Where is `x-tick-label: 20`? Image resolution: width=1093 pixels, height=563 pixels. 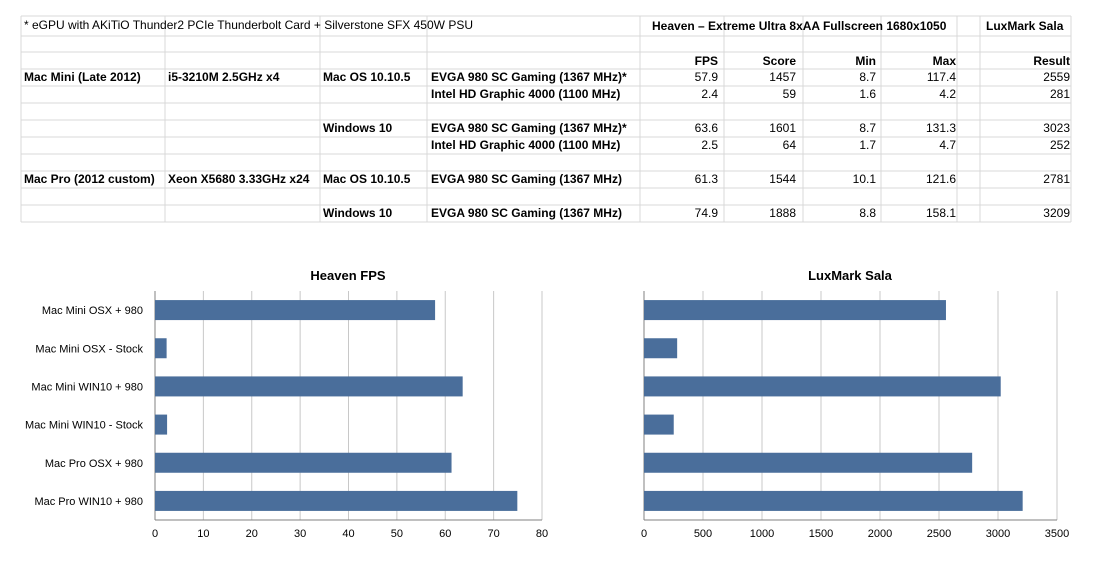
x-tick-label: 20 is located at coordinates (252, 534).